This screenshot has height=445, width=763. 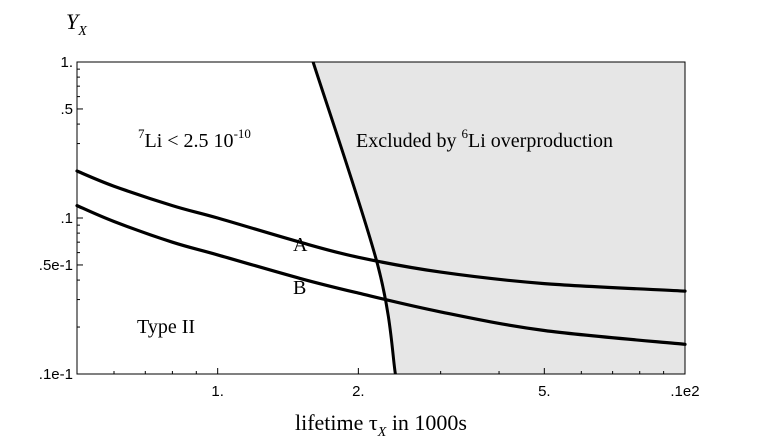 What do you see at coordinates (544, 391) in the screenshot?
I see `x-tick-label: 5.` at bounding box center [544, 391].